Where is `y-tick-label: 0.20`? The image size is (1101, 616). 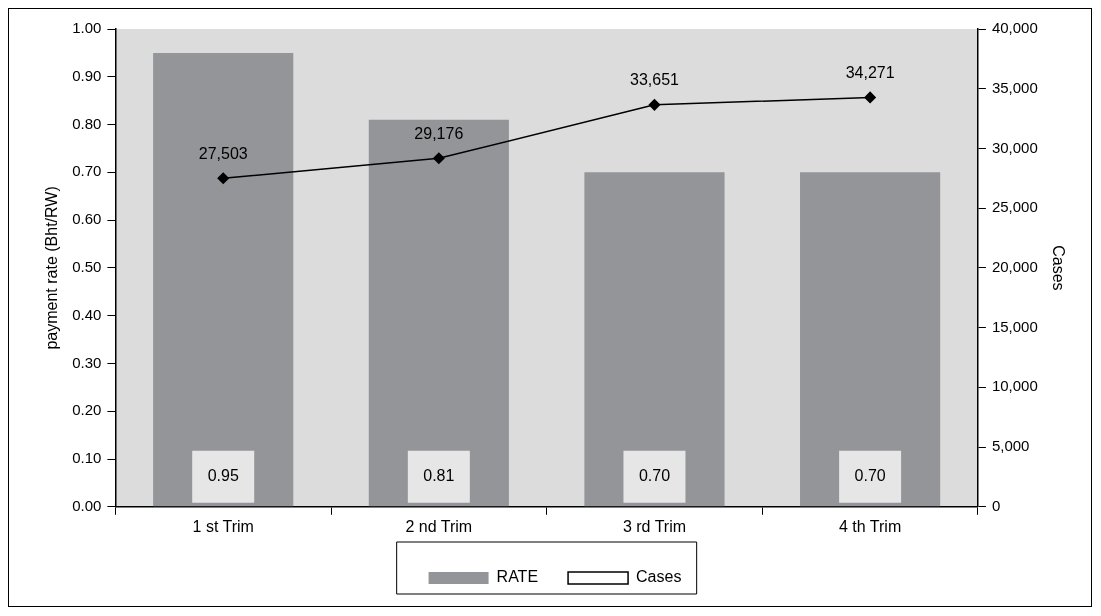
y-tick-label: 0.20 is located at coordinates (87, 410).